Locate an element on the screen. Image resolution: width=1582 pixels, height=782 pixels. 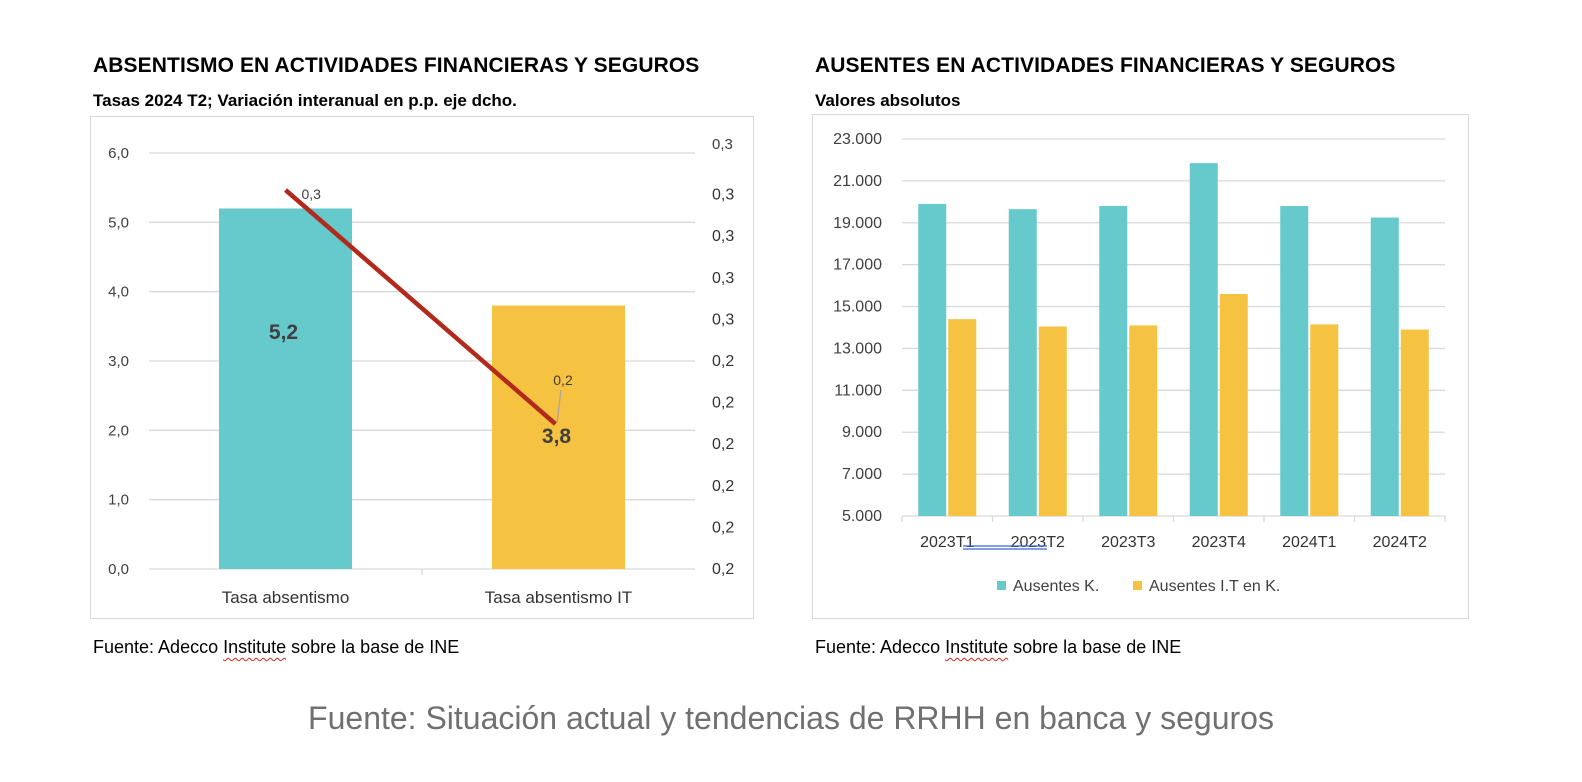
right-source-prefix: Fuente: Adecco is located at coordinates (880, 647).